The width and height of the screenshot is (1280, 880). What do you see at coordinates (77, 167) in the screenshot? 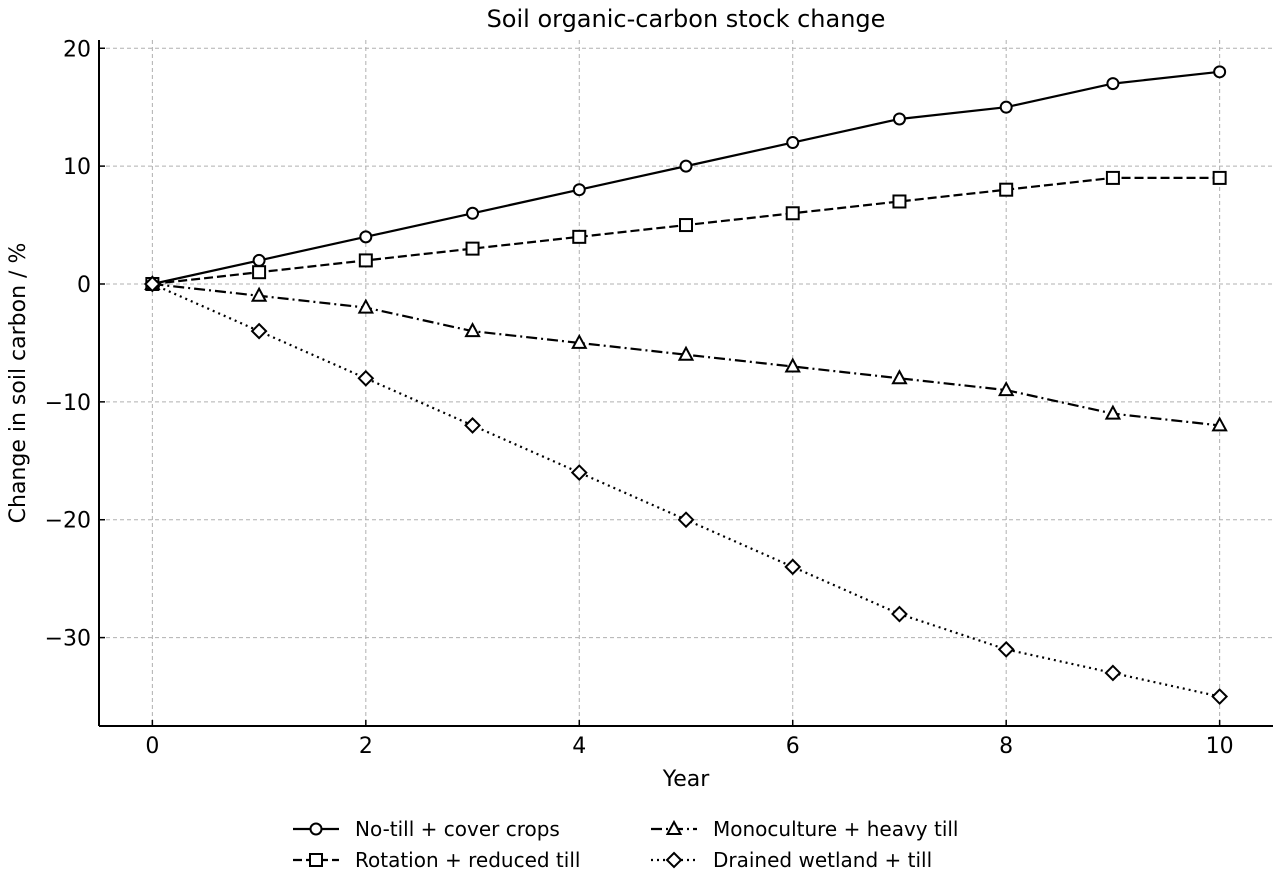
I see `y-tick-label: 10` at bounding box center [77, 167].